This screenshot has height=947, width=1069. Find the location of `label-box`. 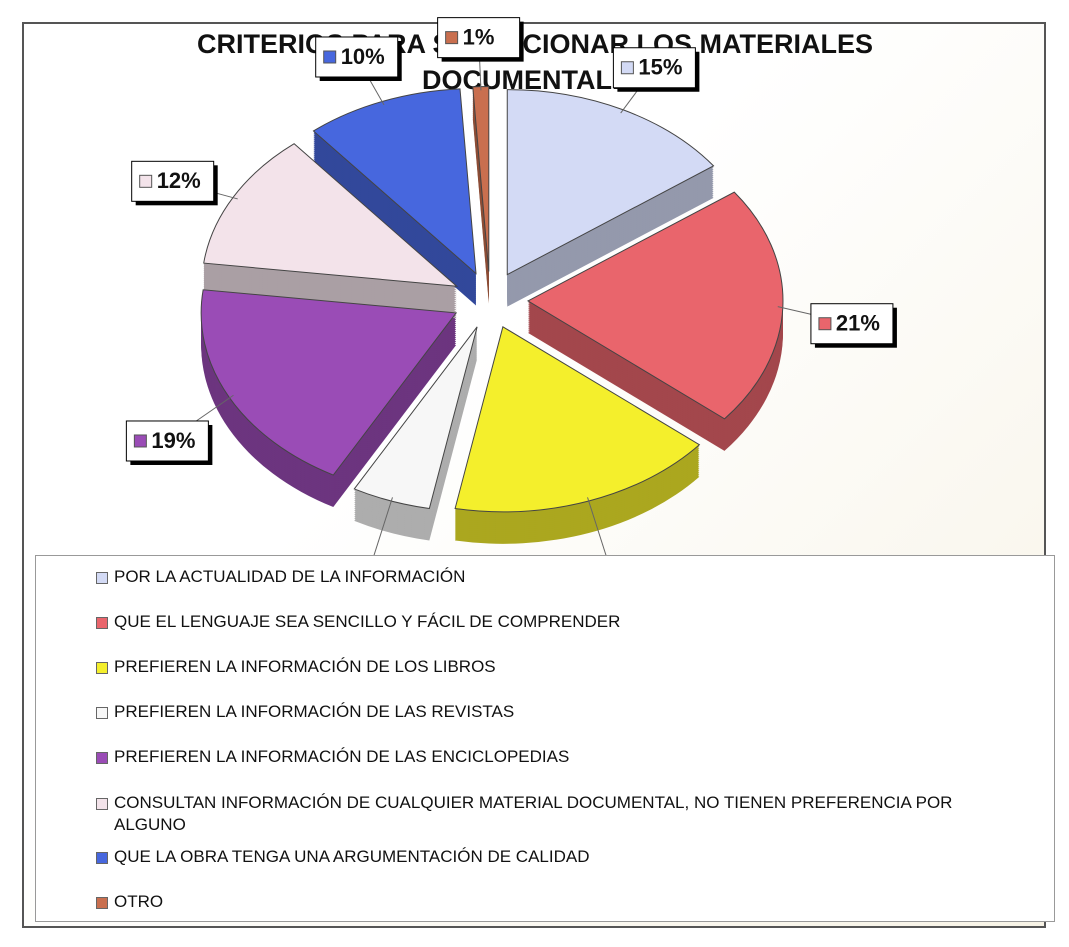

label-box is located at coordinates (654, 68).